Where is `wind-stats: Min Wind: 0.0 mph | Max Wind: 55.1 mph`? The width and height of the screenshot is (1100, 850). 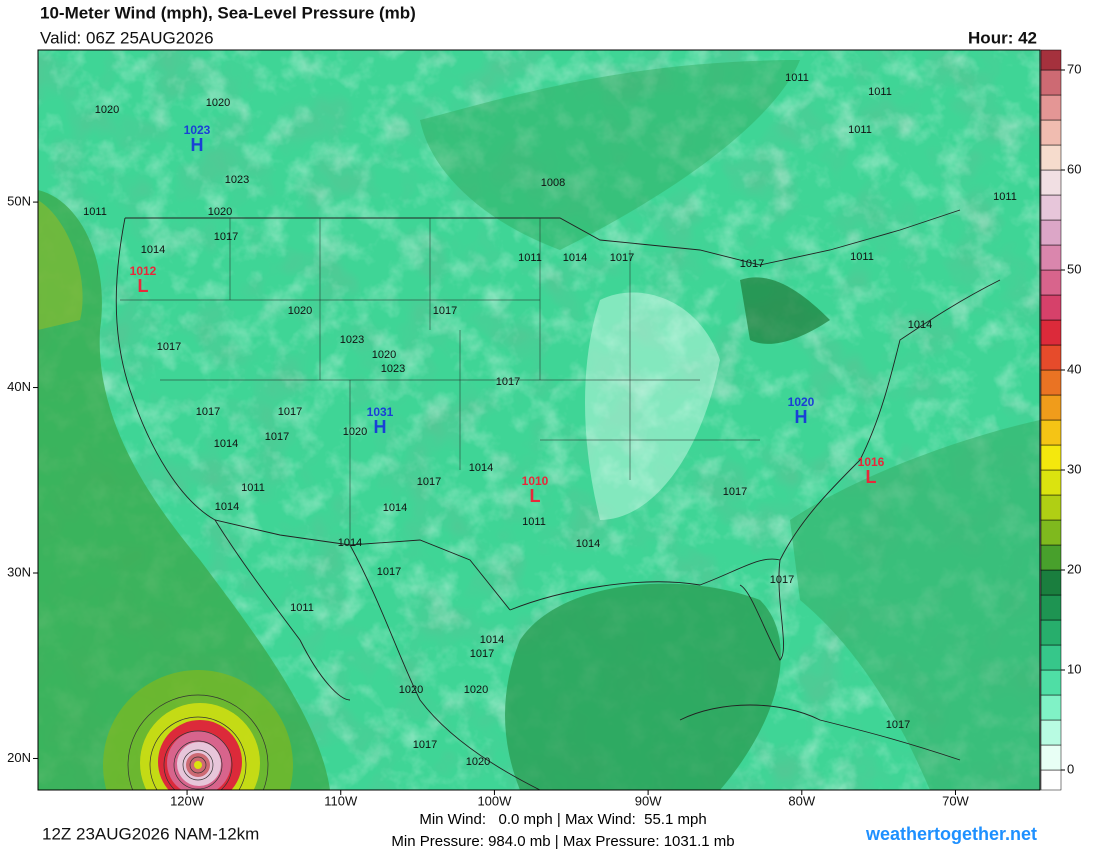
wind-stats: Min Wind: 0.0 mph | Max Wind: 55.1 mph is located at coordinates (562, 819).